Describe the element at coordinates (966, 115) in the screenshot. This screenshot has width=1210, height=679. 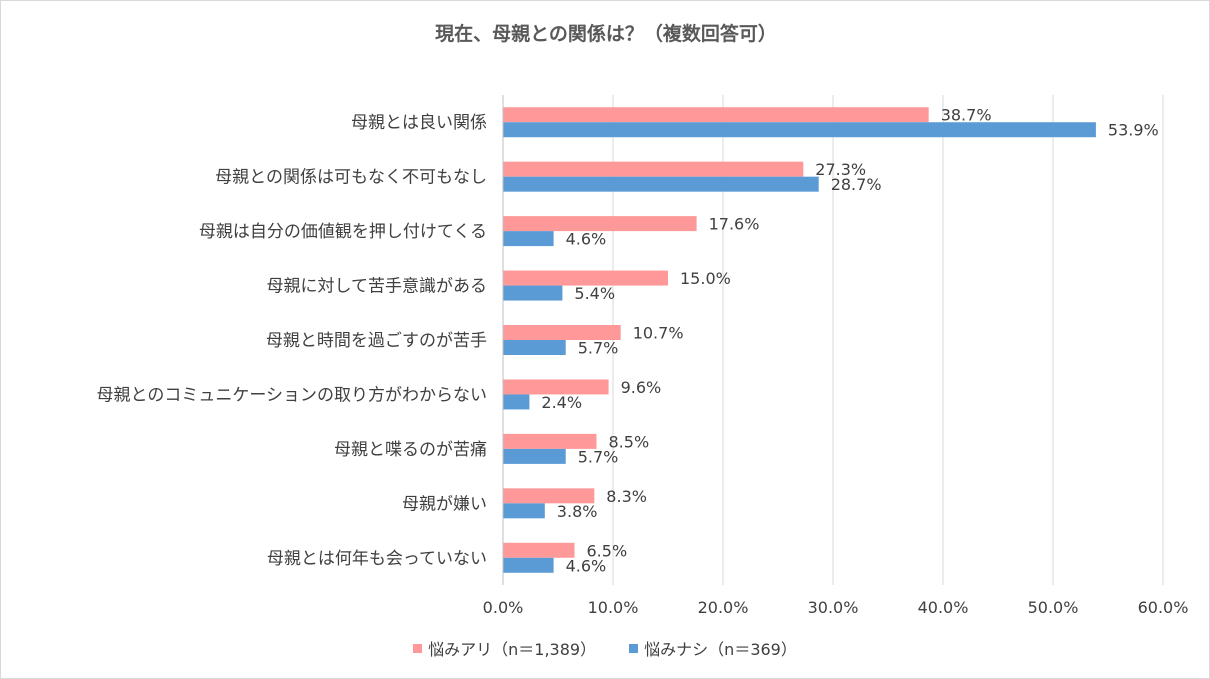
I see `data-label-with-worries: 38.7%` at that location.